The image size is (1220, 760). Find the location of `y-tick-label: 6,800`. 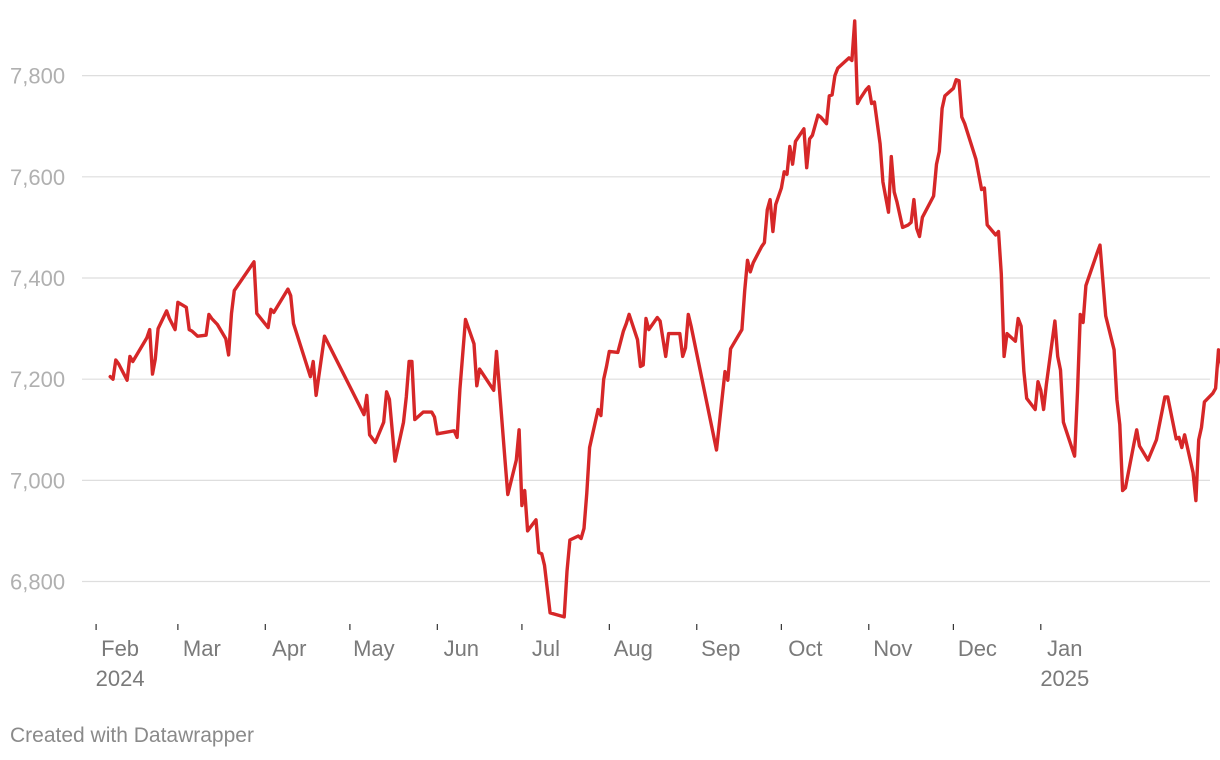

y-tick-label: 6,800 is located at coordinates (37, 582).